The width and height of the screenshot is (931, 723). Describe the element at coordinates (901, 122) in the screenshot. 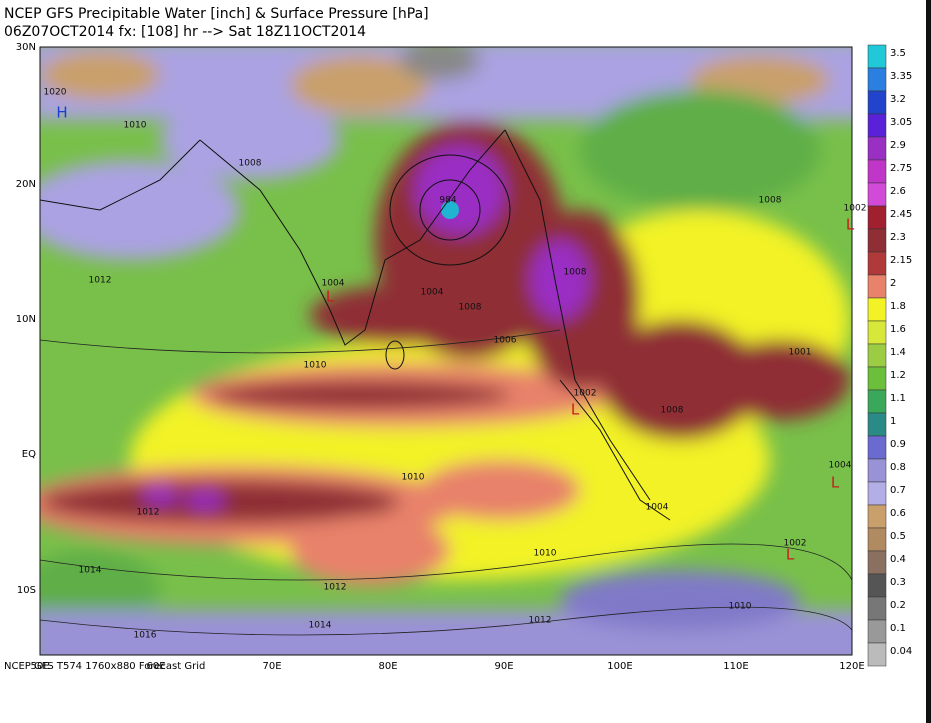

I see `colorbar-label: 3.05` at that location.